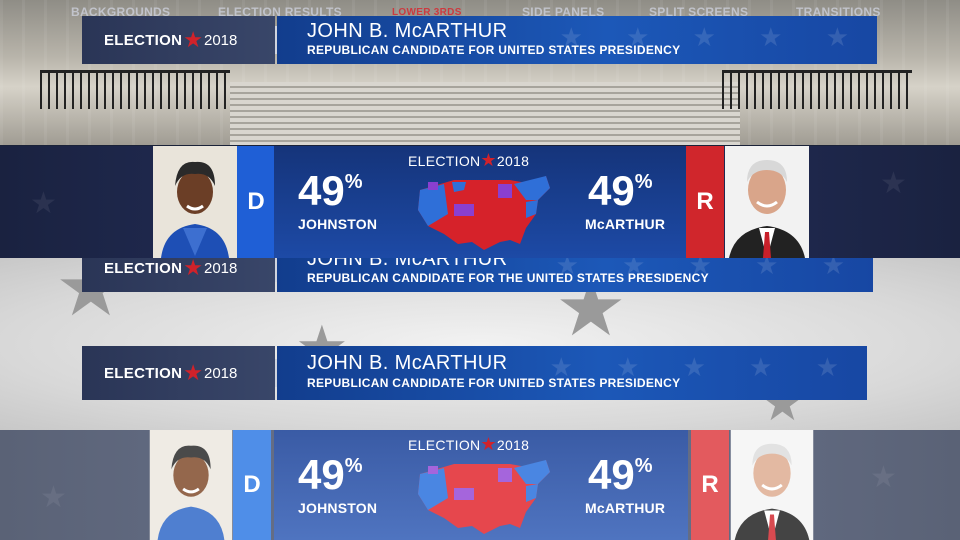 This screenshot has width=960, height=540. What do you see at coordinates (817, 89) in the screenshot?
I see `railing-right` at bounding box center [817, 89].